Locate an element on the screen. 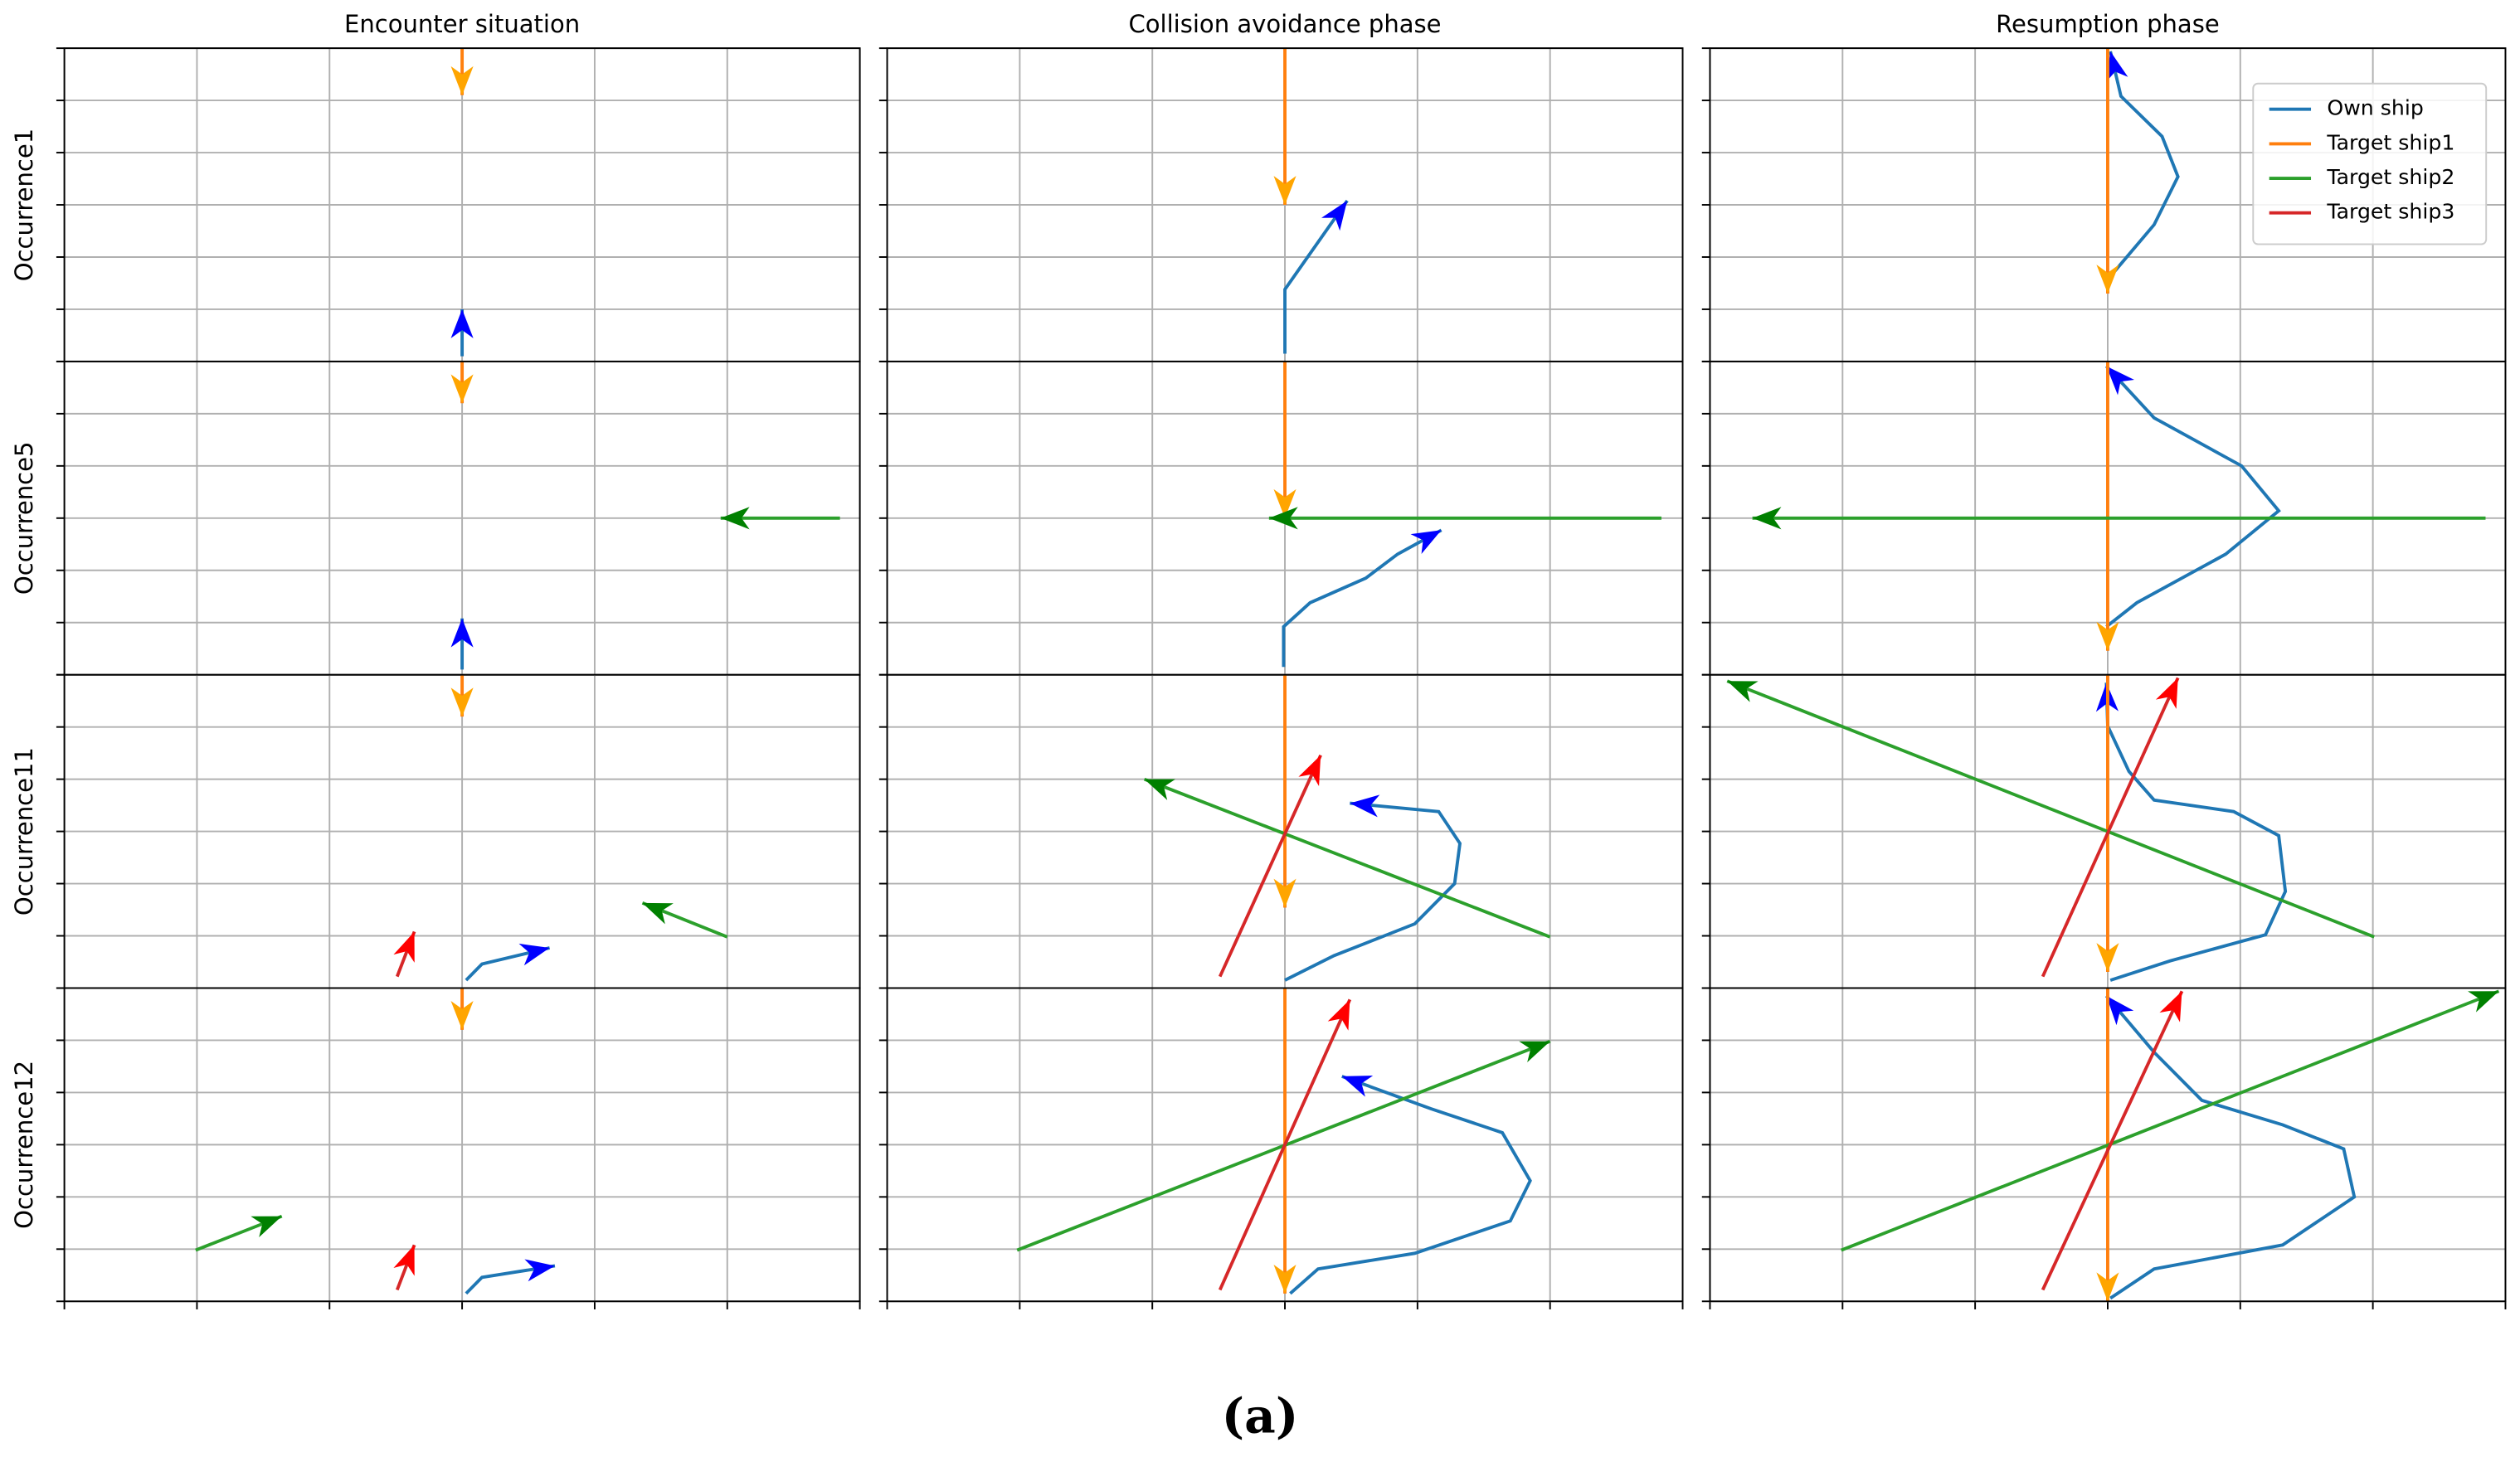 The width and height of the screenshot is (2520, 1462). row-label: Occurrence11 is located at coordinates (24, 831).